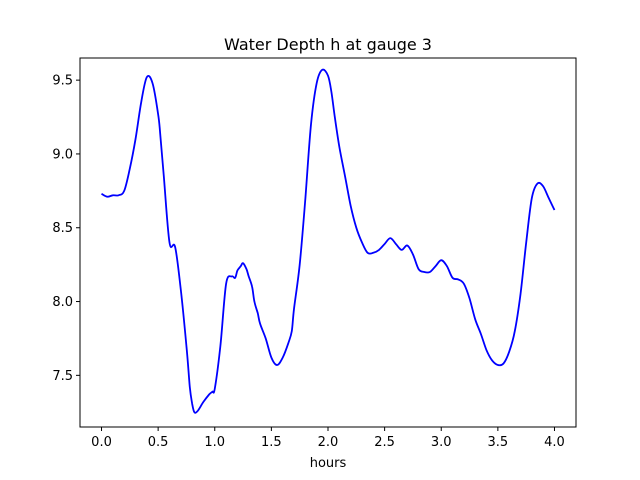 The height and width of the screenshot is (480, 640). I want to click on y-tick-label: 9.5, so click(62, 81).